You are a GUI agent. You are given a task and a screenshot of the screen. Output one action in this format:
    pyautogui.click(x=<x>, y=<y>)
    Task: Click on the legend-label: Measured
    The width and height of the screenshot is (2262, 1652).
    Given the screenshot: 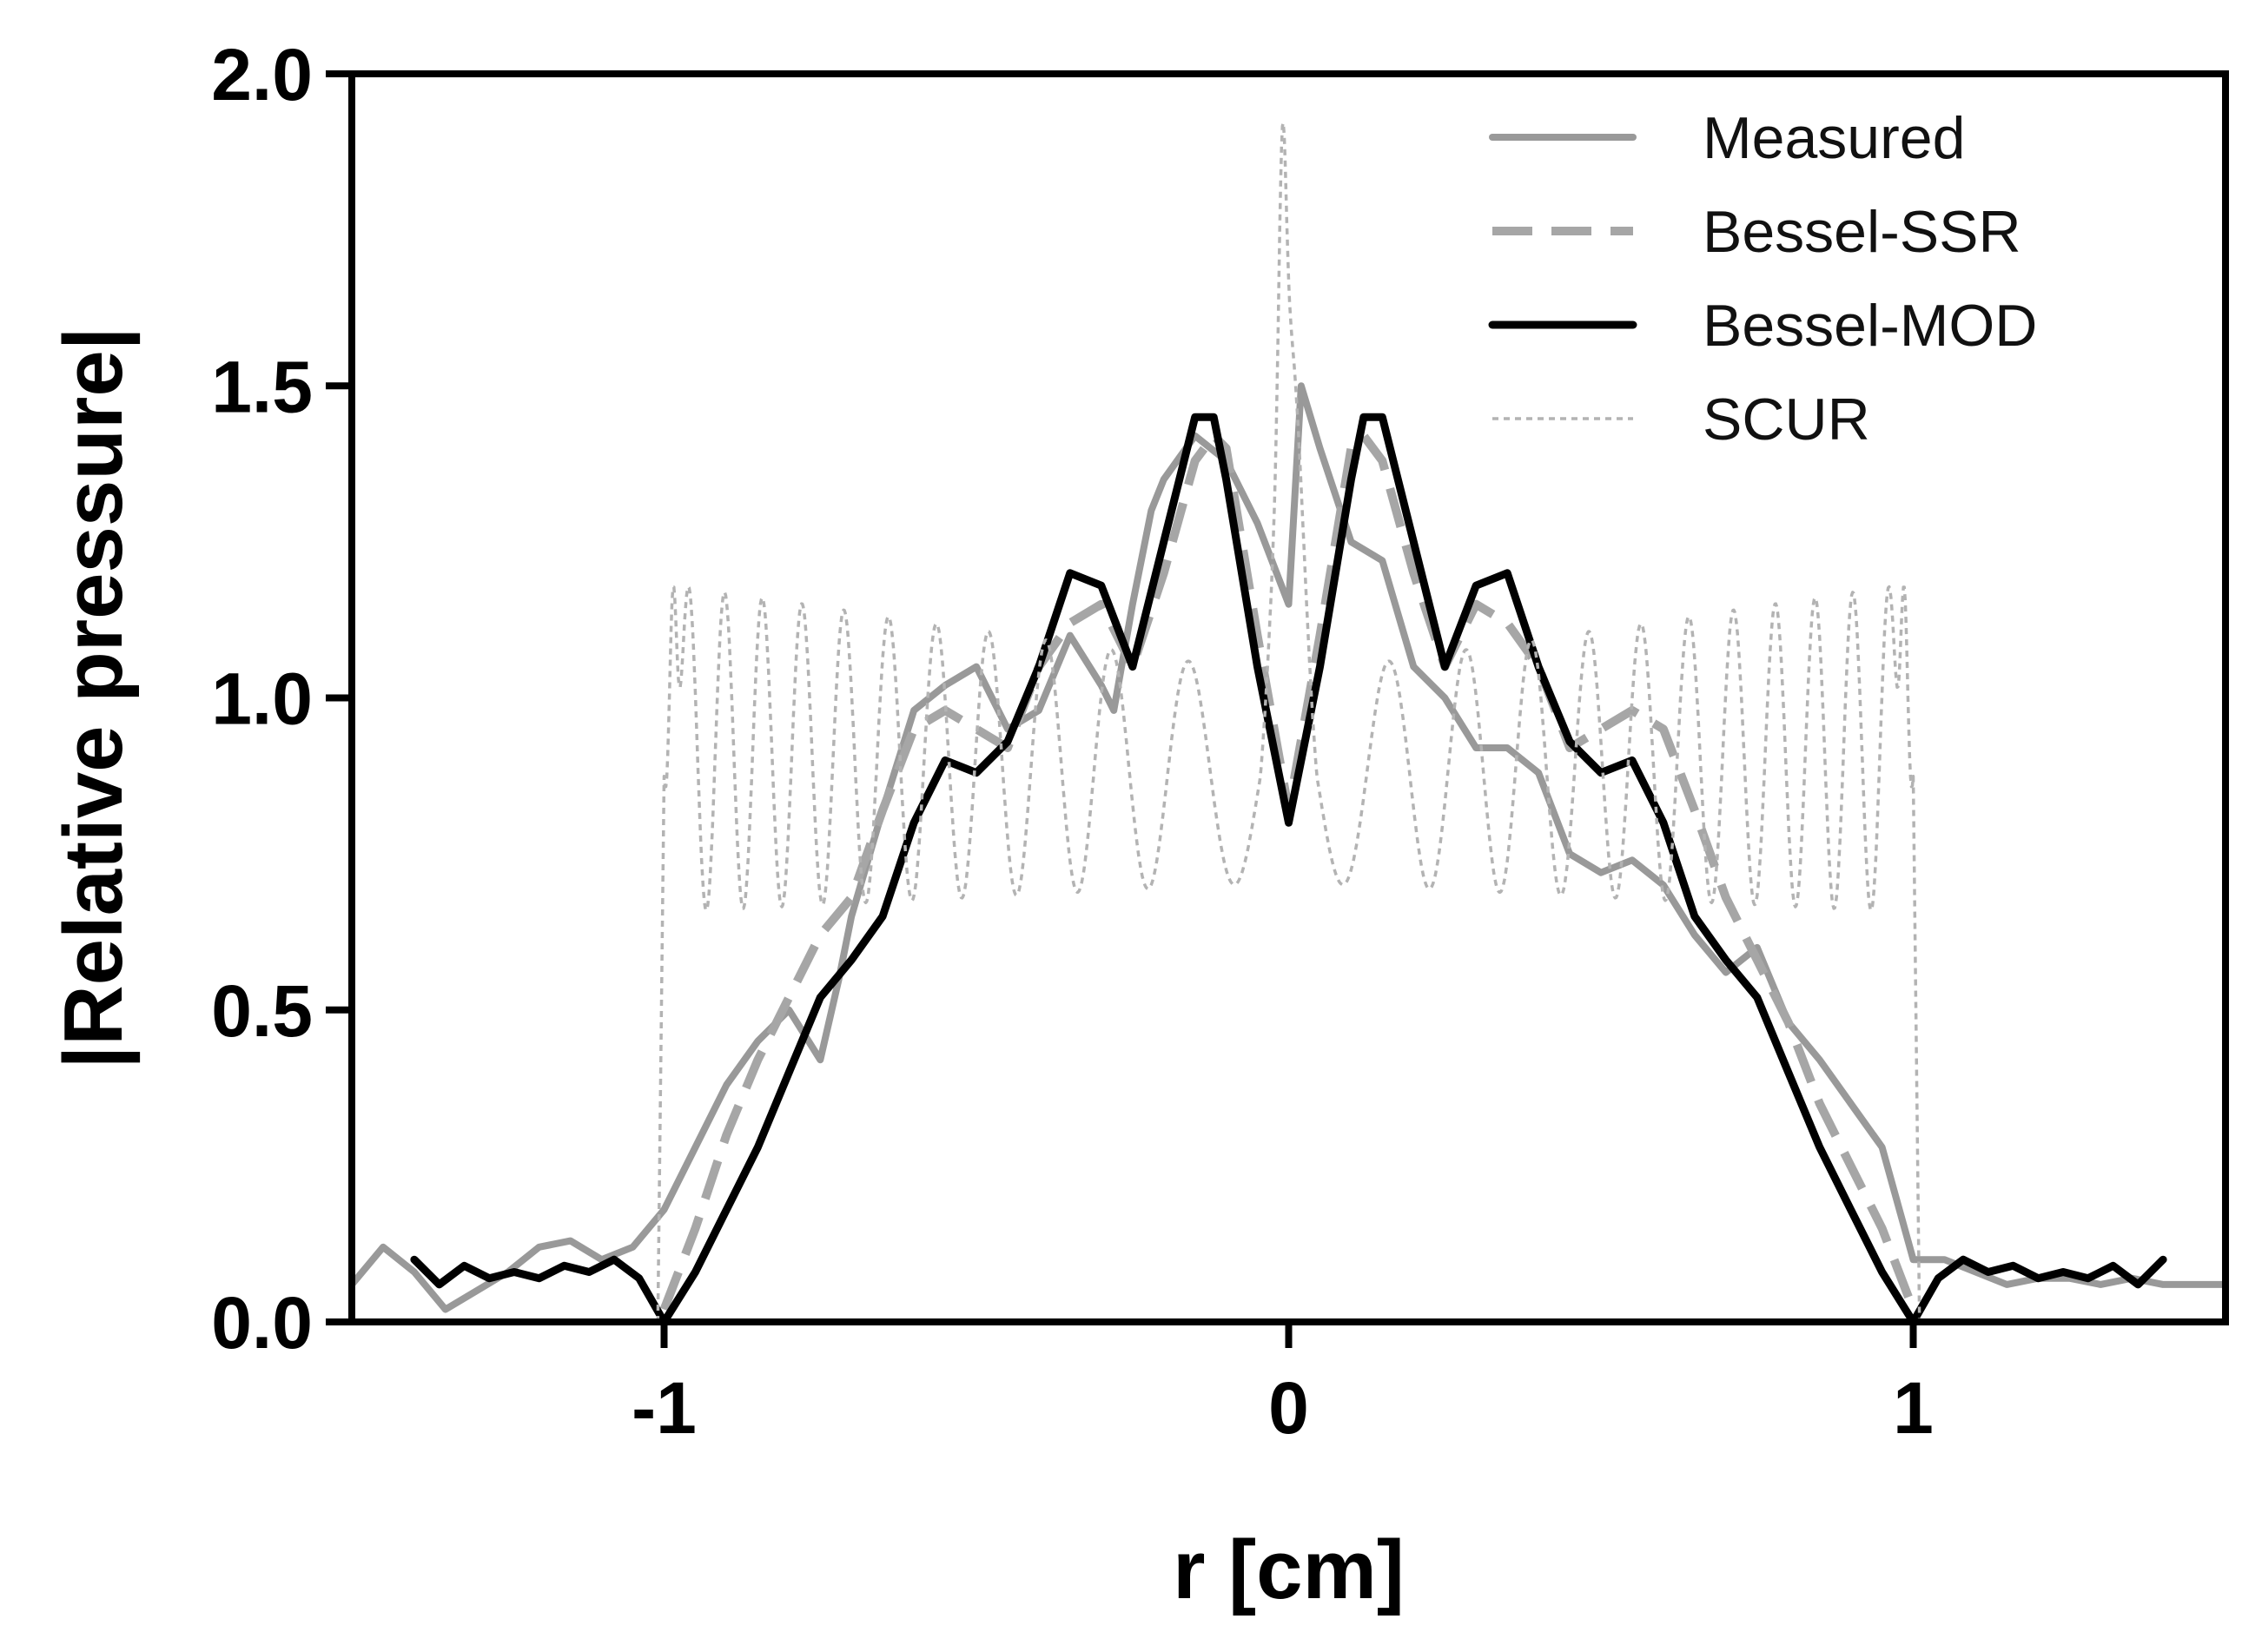 What is the action you would take?
    pyautogui.click(x=1834, y=138)
    